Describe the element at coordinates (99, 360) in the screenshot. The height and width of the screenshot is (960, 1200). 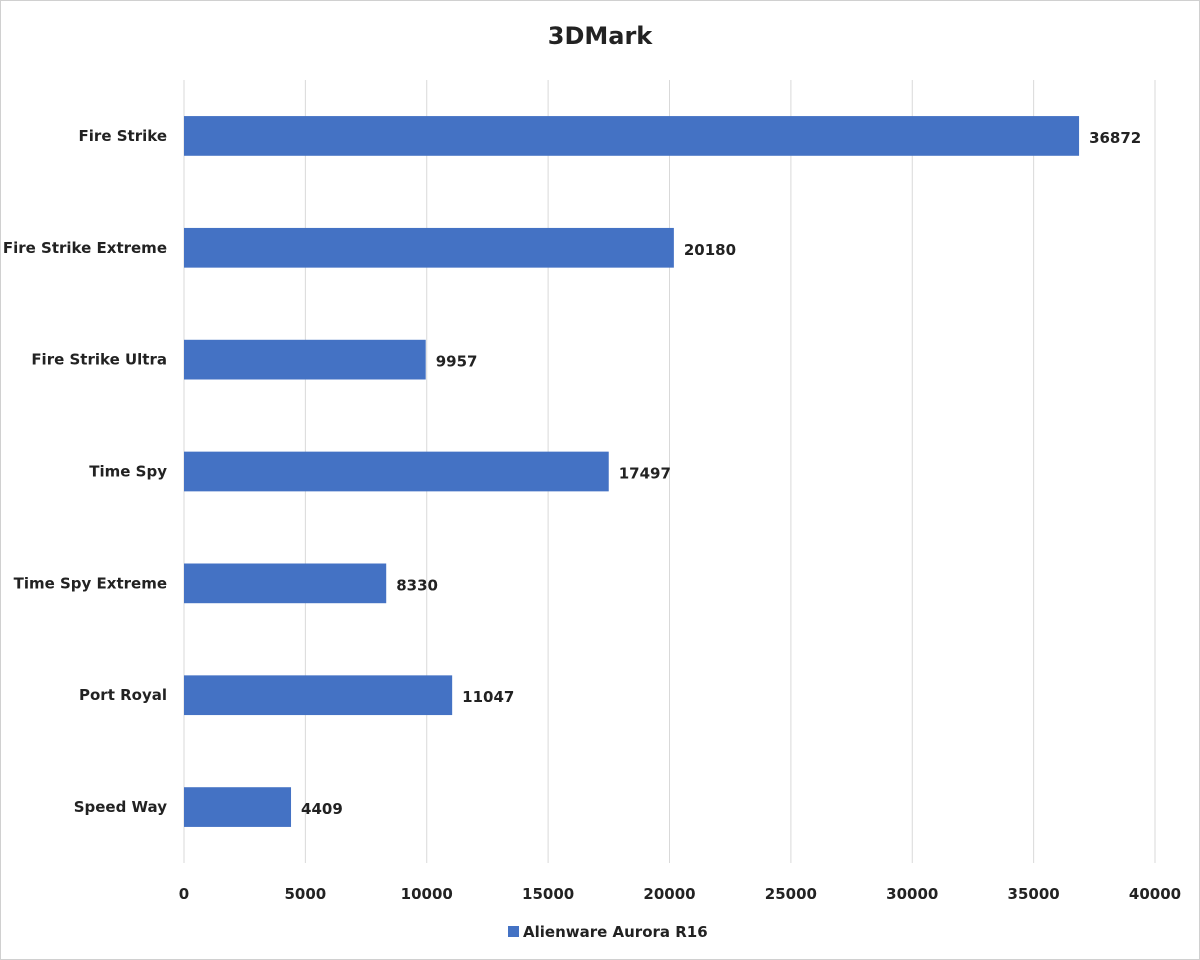
I see `category-label: Fire Strike Ultra` at that location.